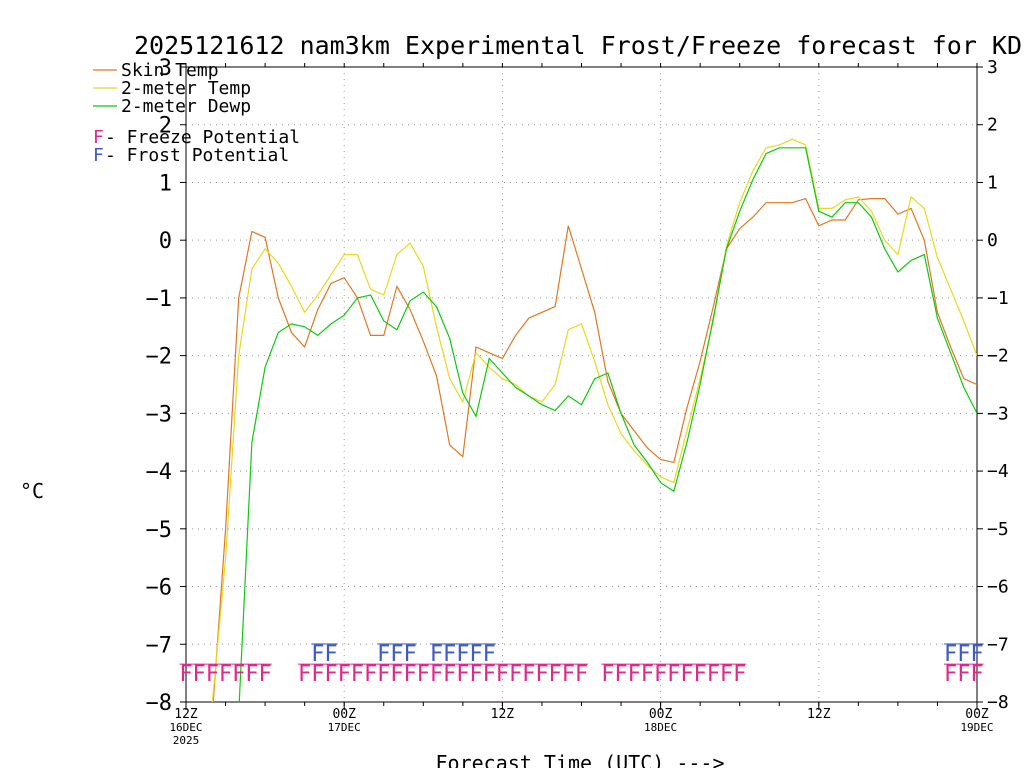 This screenshot has width=1024, height=768. What do you see at coordinates (998, 702) in the screenshot?
I see `y-tick-label-right: −8` at bounding box center [998, 702].